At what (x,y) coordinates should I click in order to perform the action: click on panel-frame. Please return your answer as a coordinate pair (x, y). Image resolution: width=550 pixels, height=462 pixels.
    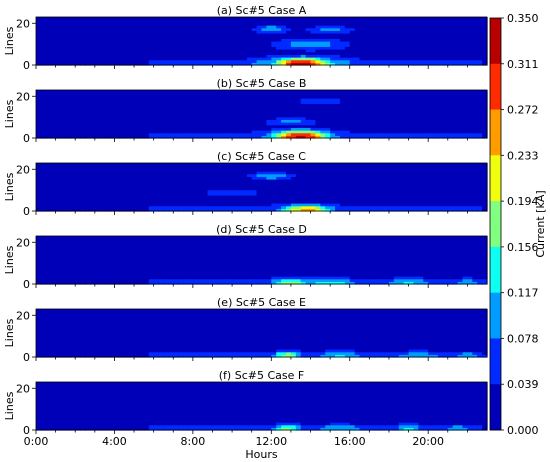
    Looking at the image, I should click on (261, 114).